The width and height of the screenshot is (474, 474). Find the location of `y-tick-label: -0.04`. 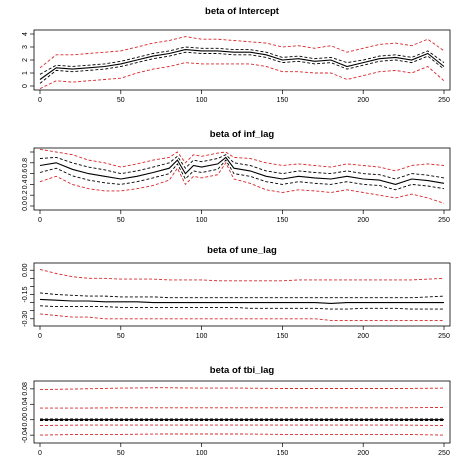

y-tick-label: -0.04 is located at coordinates (25, 435).